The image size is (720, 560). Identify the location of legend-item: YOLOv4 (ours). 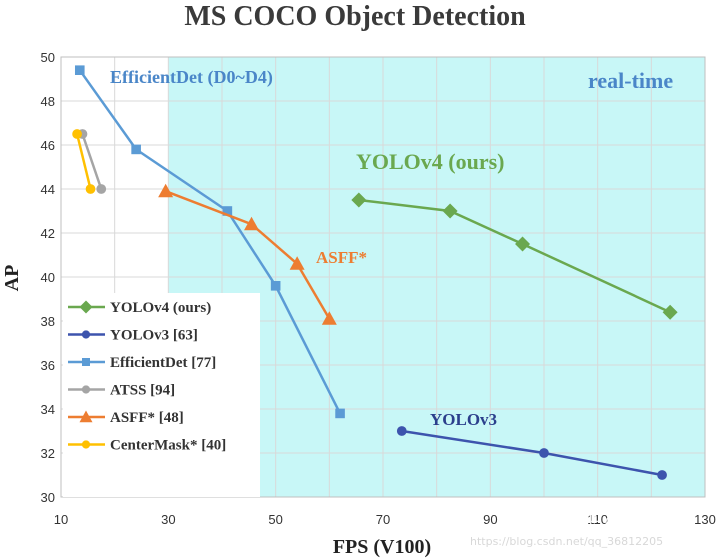
(139, 308).